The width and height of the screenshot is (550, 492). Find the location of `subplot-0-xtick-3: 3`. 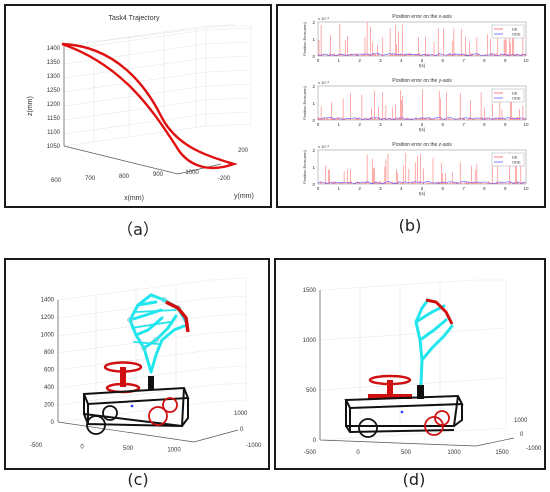

subplot-0-xtick-3: 3 is located at coordinates (380, 60).